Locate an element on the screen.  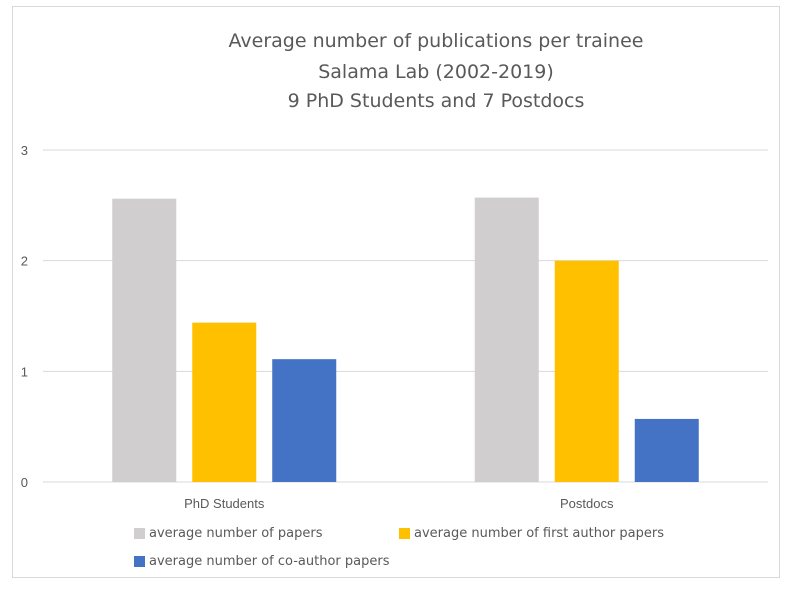
legend-item-first-author: average number of first author papers is located at coordinates (531, 533).